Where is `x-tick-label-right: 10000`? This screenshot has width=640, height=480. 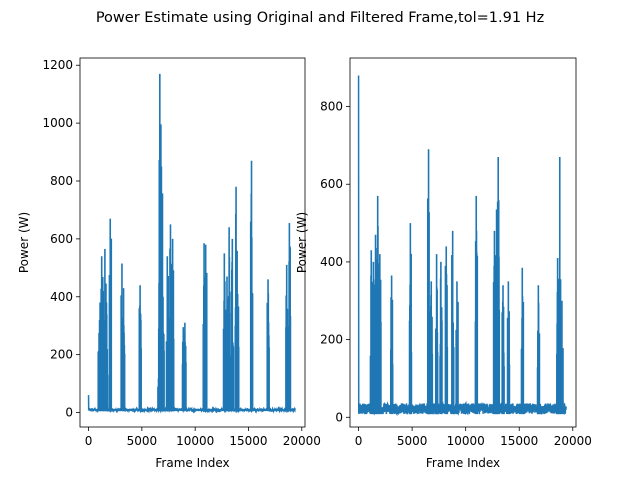 x-tick-label-right: 10000 is located at coordinates (466, 441).